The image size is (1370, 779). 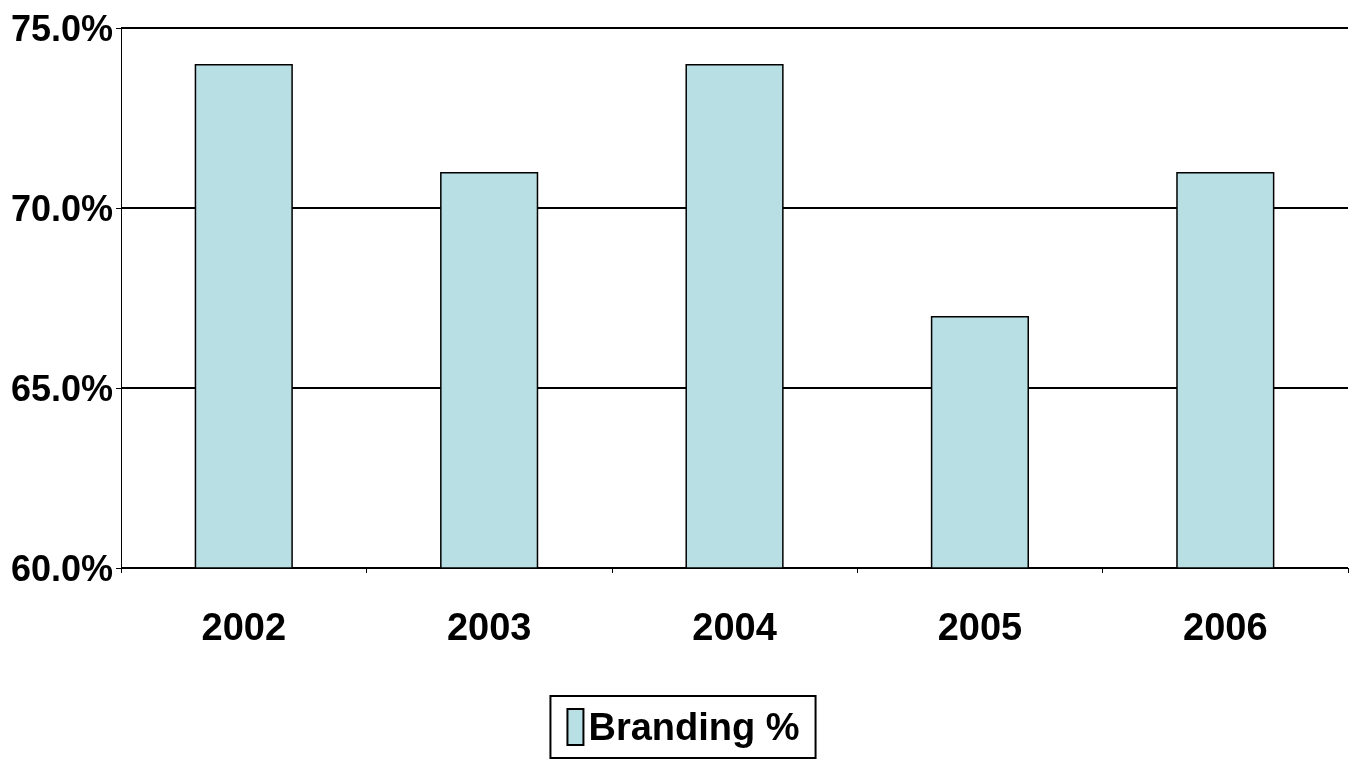 I want to click on x-tick-label: 2002, so click(x=244, y=627).